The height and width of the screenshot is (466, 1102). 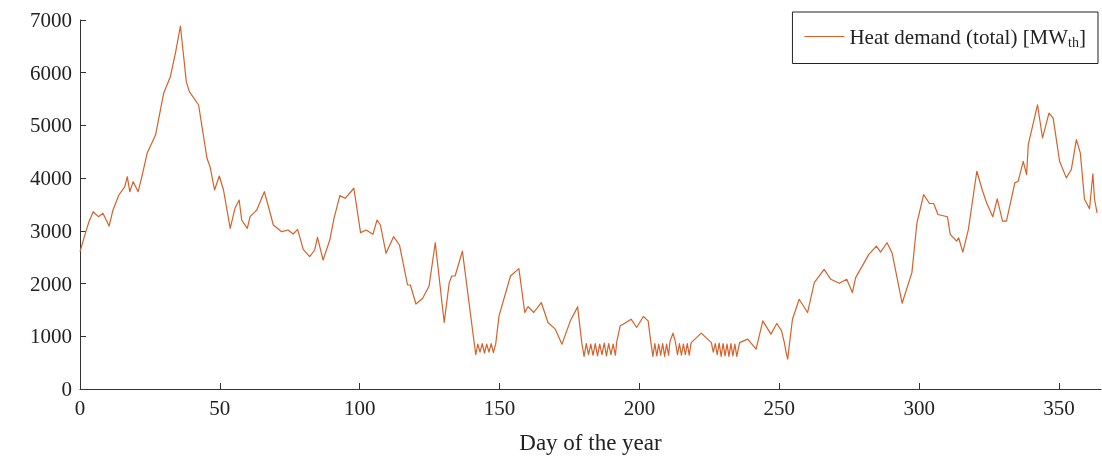 What do you see at coordinates (919, 407) in the screenshot?
I see `x-tick-label: 300` at bounding box center [919, 407].